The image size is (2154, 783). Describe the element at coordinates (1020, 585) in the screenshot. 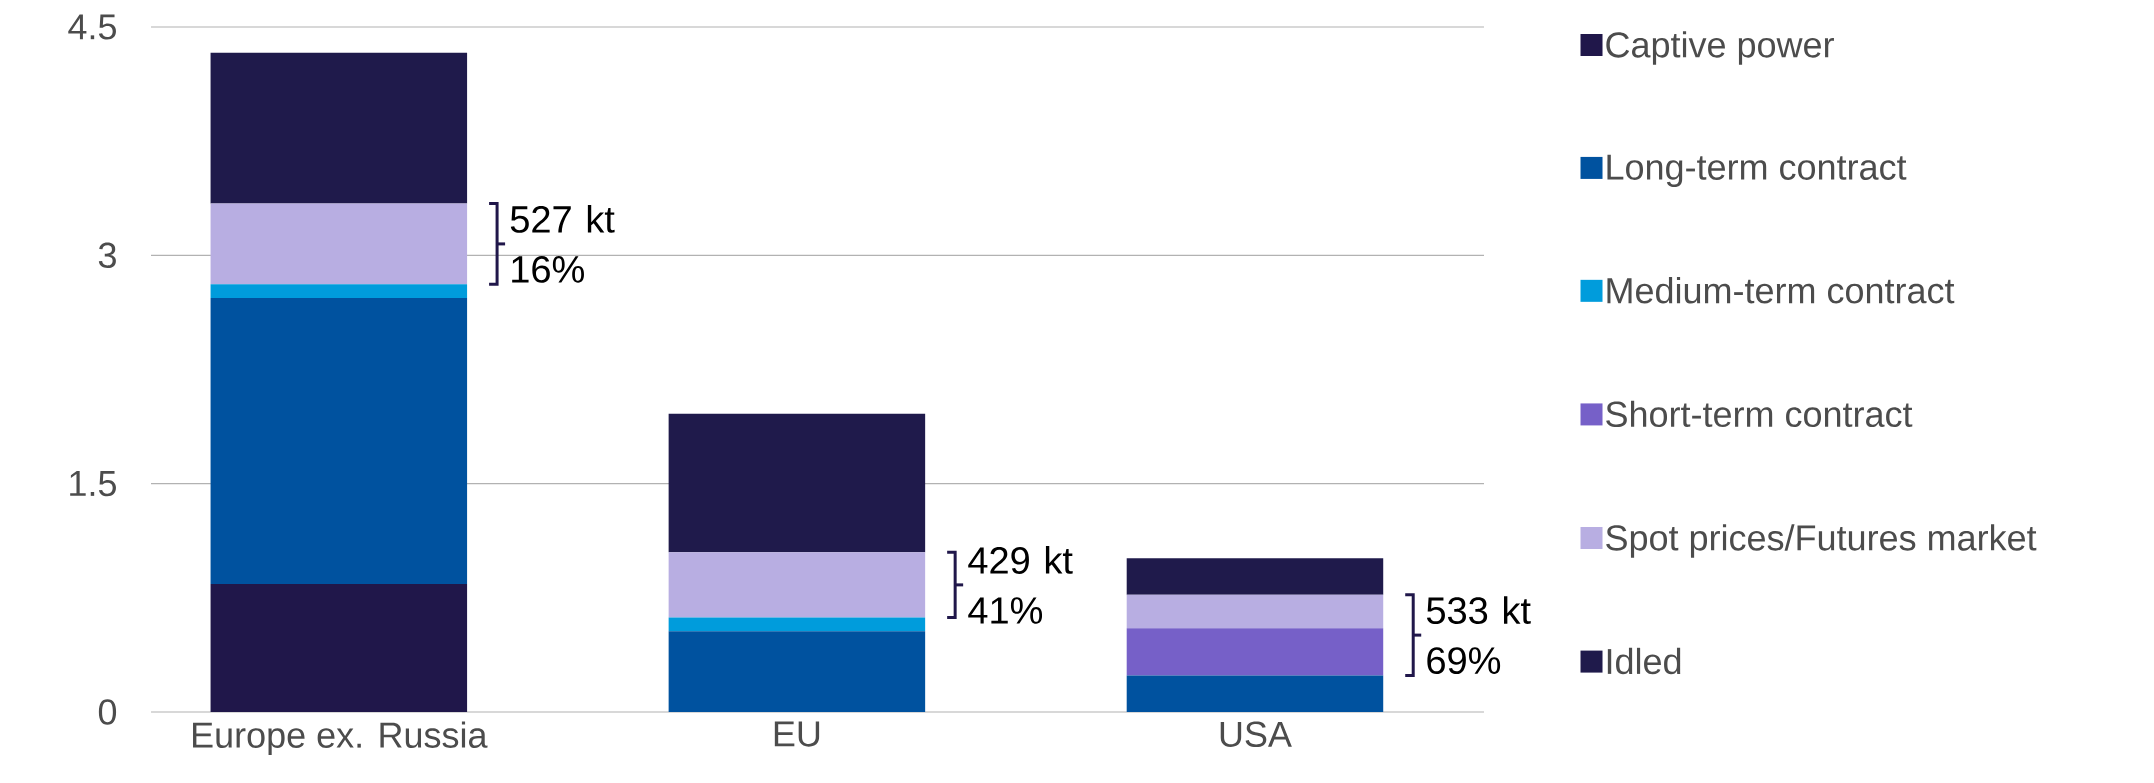

I see `annotation: 429 kt 41%` at that location.